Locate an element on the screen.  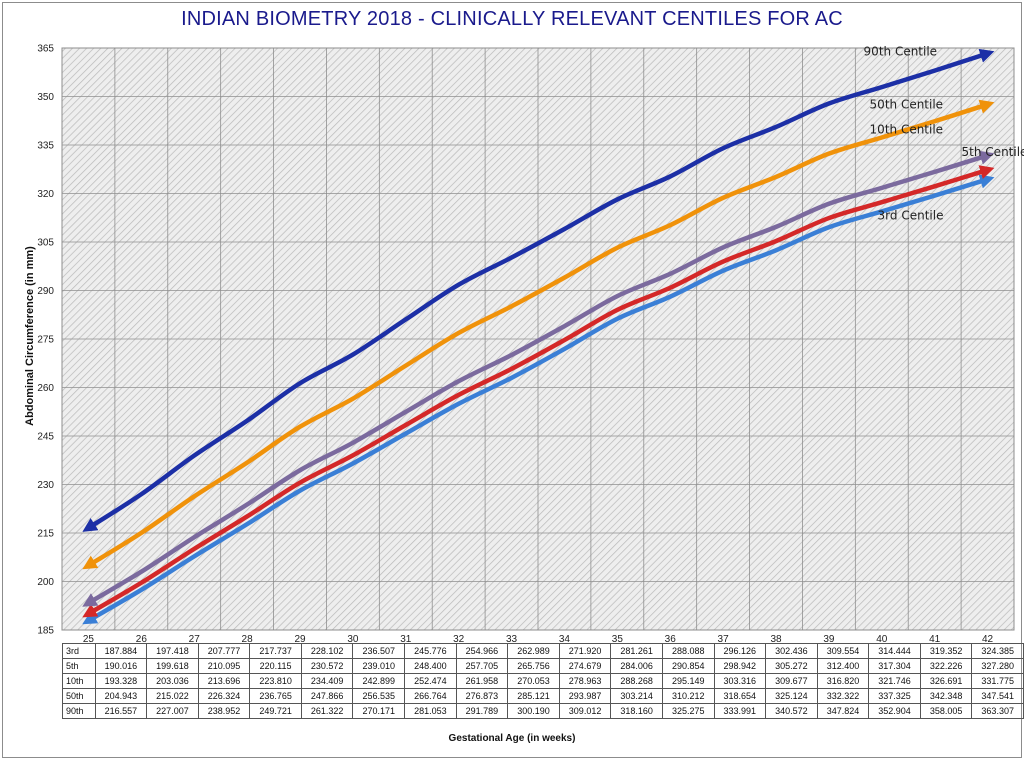
y-tick-label: 320 is located at coordinates (45, 194).